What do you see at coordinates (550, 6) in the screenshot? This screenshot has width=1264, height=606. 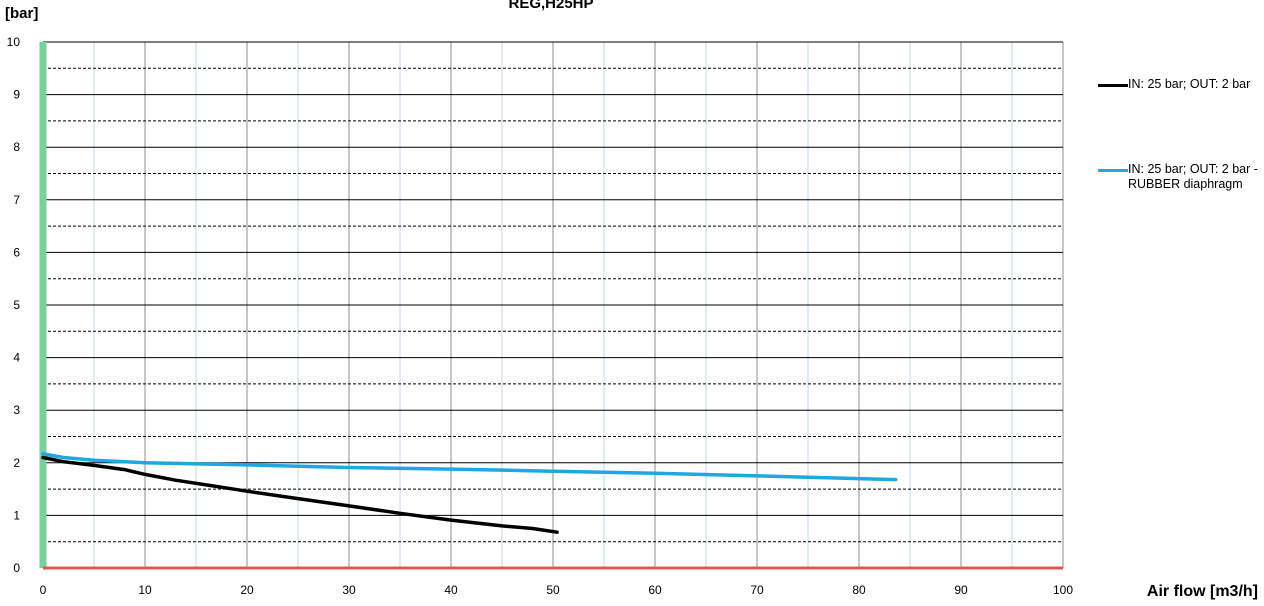 I see `chart-title: REG,H25HP` at bounding box center [550, 6].